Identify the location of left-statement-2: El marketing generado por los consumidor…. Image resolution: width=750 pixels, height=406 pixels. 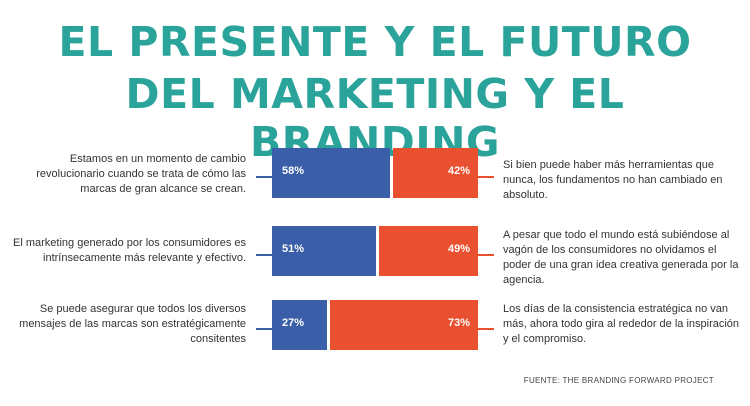
(129, 250).